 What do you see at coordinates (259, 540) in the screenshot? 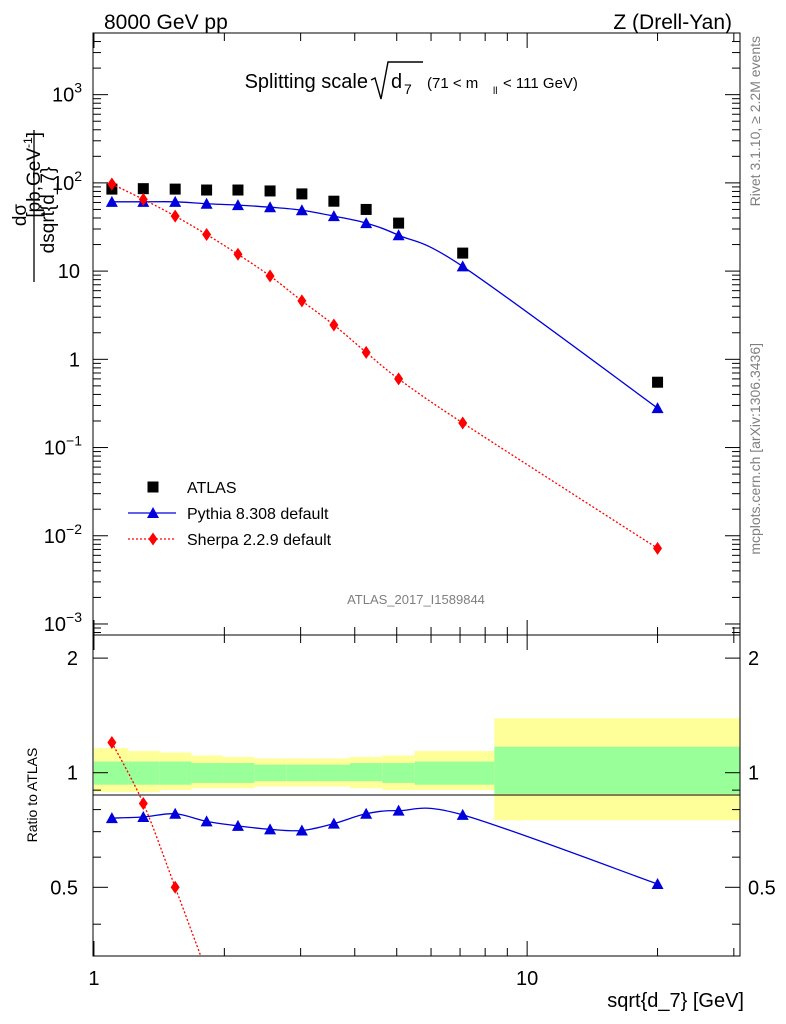
I see `legend-sherpa-label: Sherpa 2.2.9 default` at bounding box center [259, 540].